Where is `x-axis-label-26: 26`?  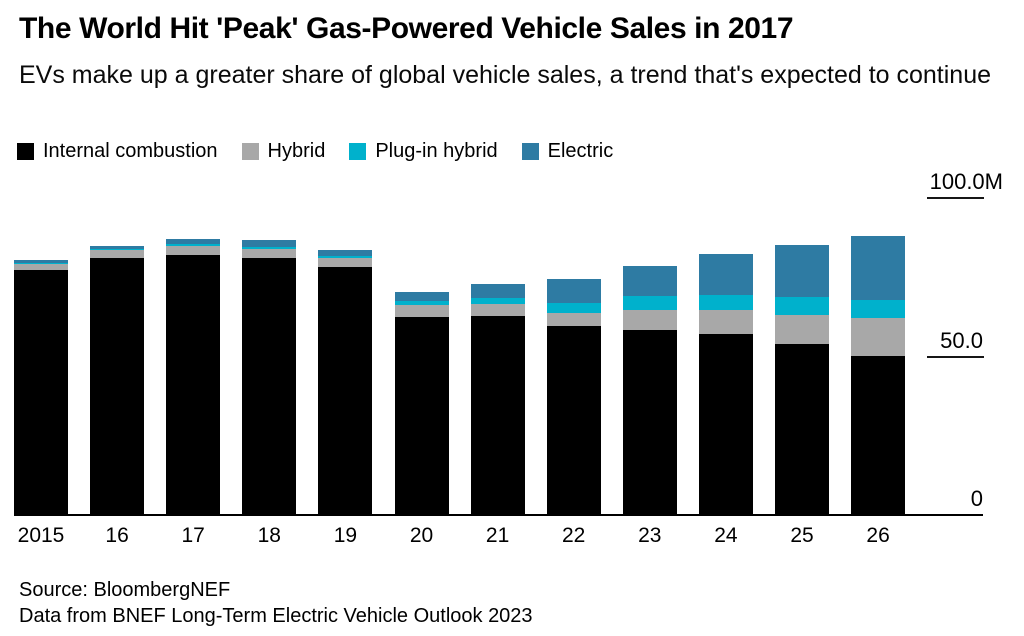 x-axis-label-26: 26 is located at coordinates (878, 535).